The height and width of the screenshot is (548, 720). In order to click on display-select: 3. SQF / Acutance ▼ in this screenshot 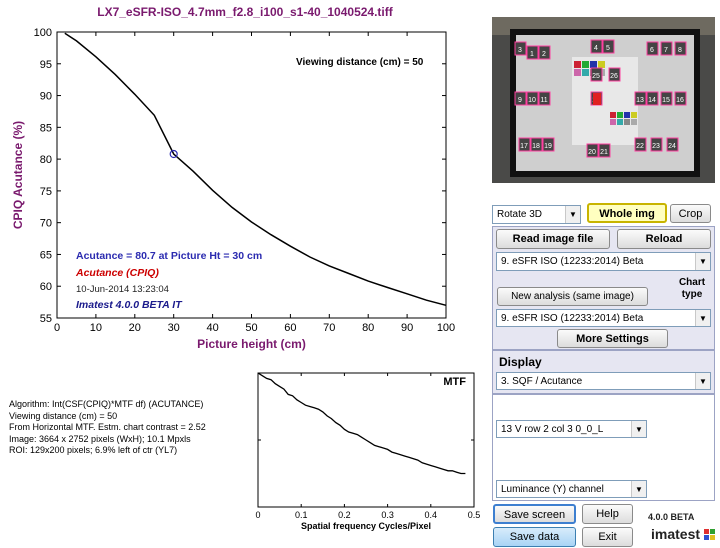, I will do `click(603, 381)`.